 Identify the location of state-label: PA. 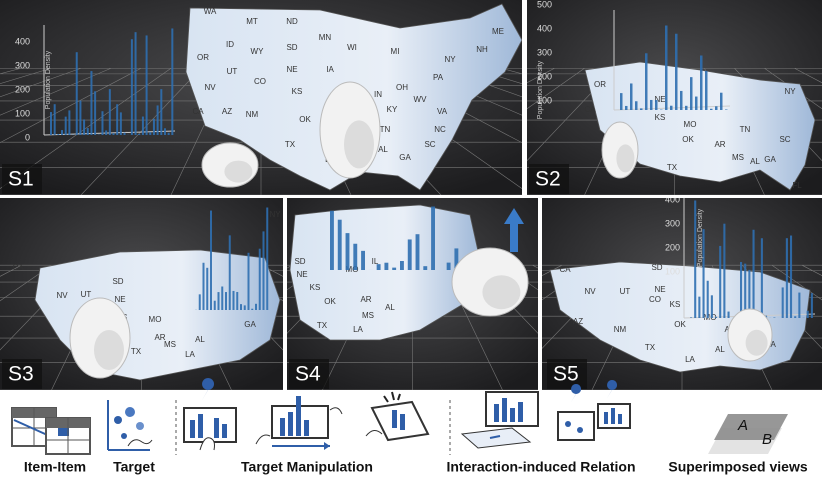
(438, 77).